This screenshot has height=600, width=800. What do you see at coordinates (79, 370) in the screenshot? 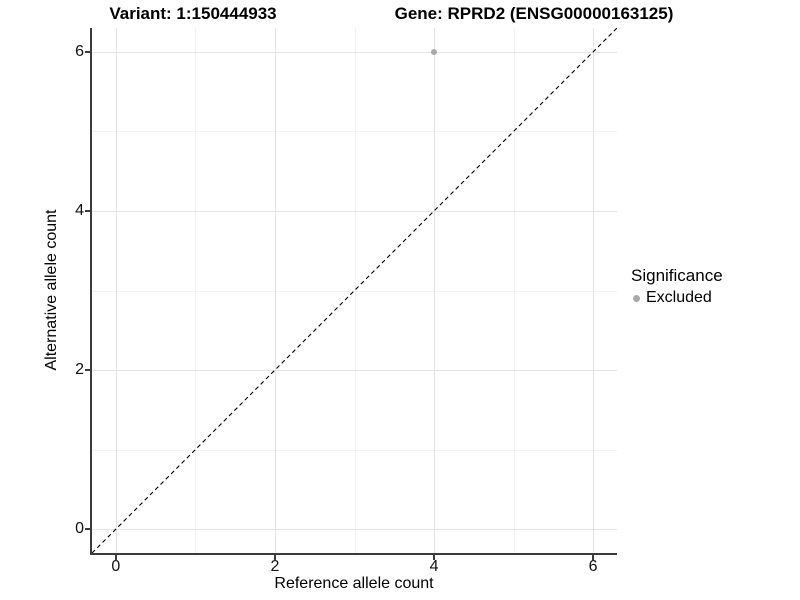
I see `y-axis-tick-label: 2` at bounding box center [79, 370].